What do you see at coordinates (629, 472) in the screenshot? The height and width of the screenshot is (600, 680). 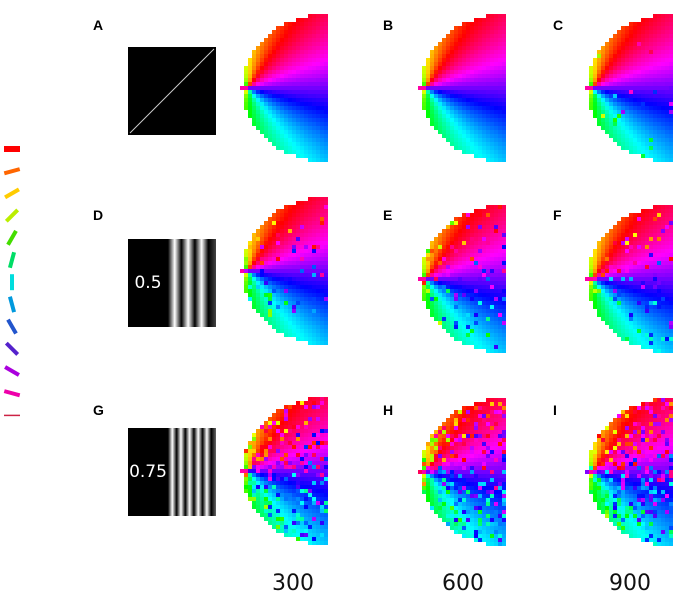 I see `orientation-map-i` at bounding box center [629, 472].